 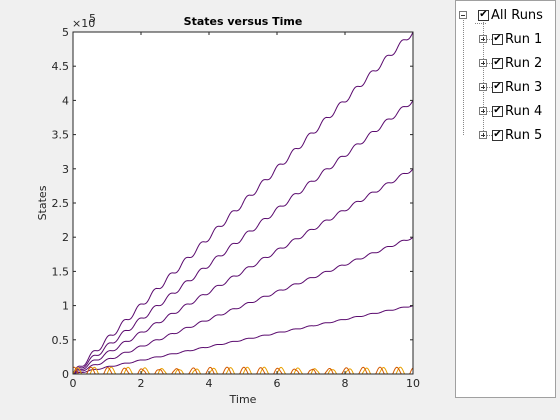 I want to click on run-2-checkbox: ✔, so click(x=497, y=63).